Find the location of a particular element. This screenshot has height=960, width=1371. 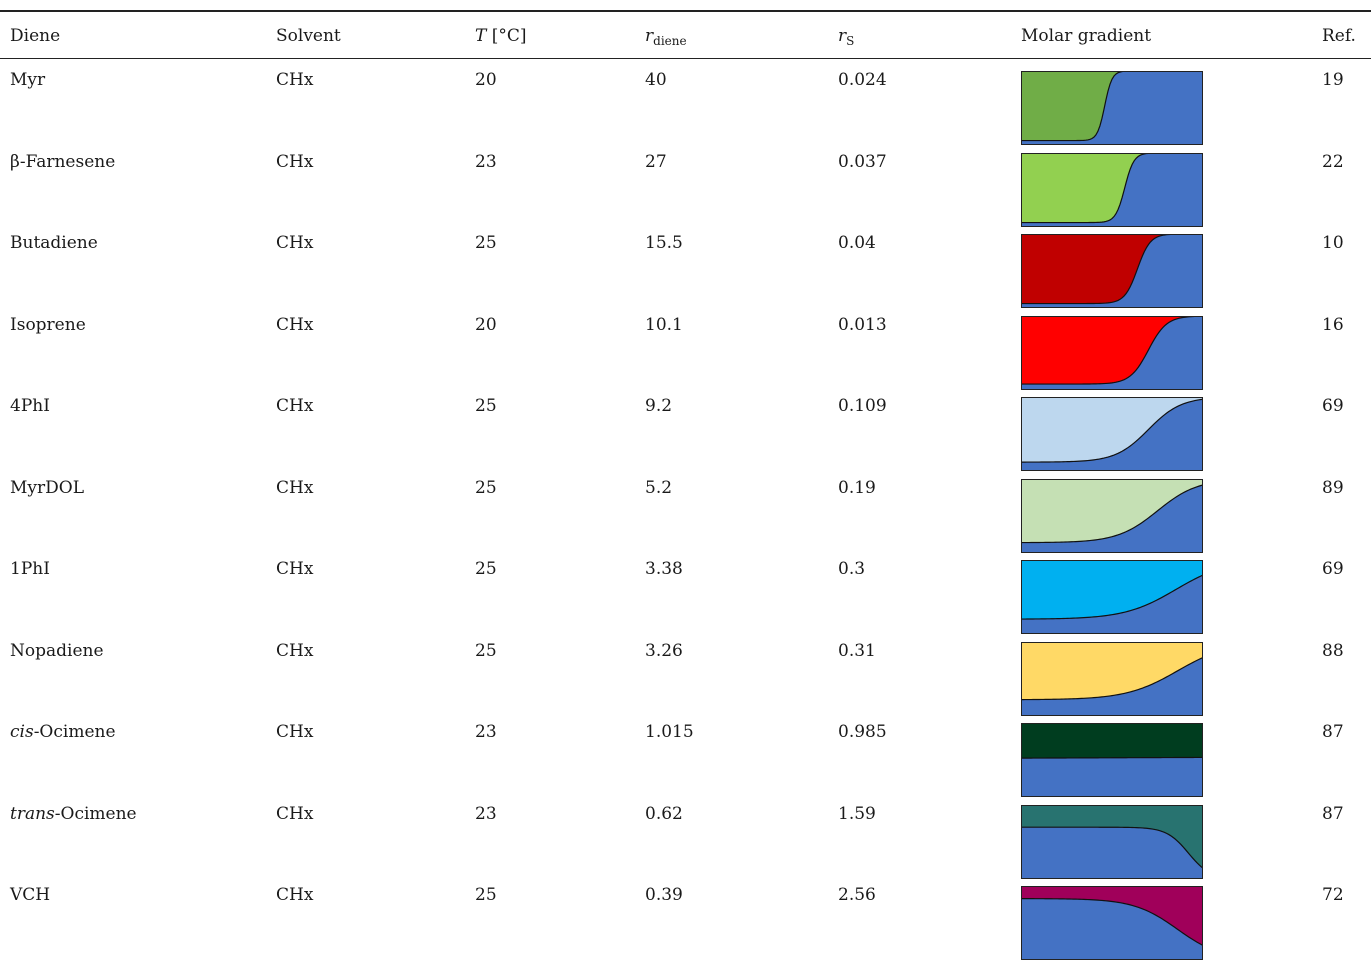

header-bottom-rule is located at coordinates (685, 58).